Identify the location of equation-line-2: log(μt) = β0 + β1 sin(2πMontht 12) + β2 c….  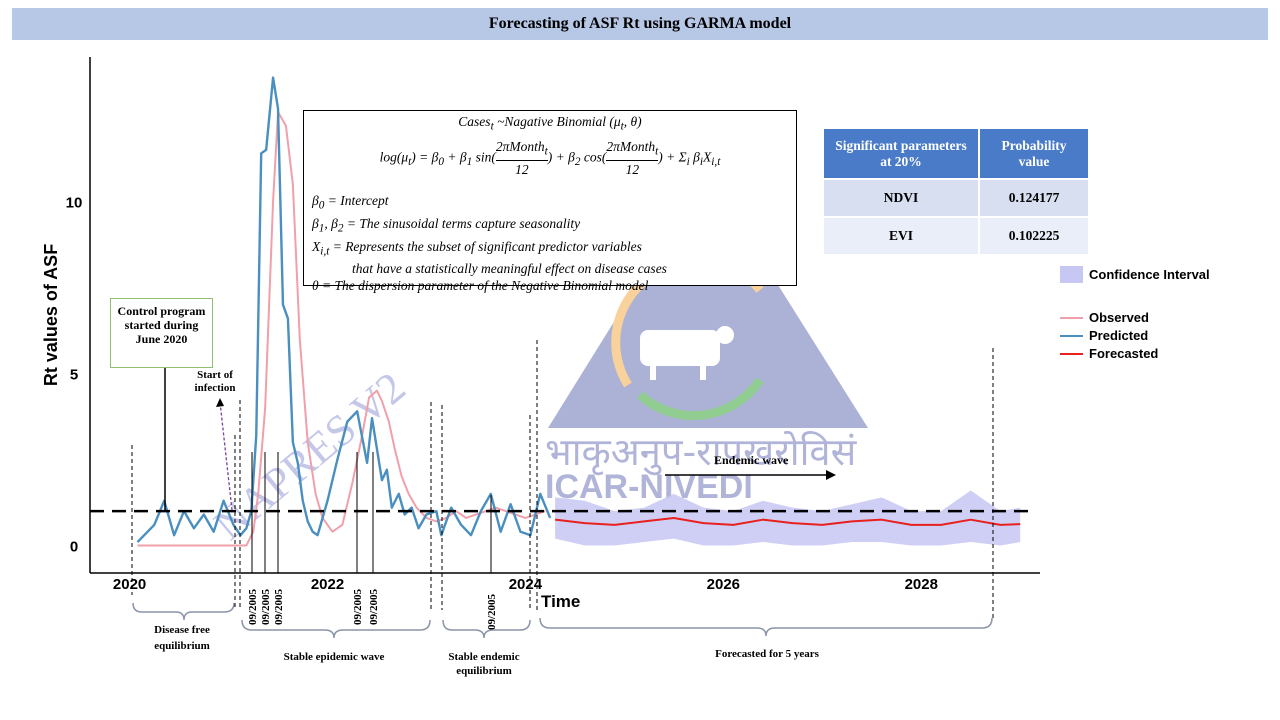
(550, 158).